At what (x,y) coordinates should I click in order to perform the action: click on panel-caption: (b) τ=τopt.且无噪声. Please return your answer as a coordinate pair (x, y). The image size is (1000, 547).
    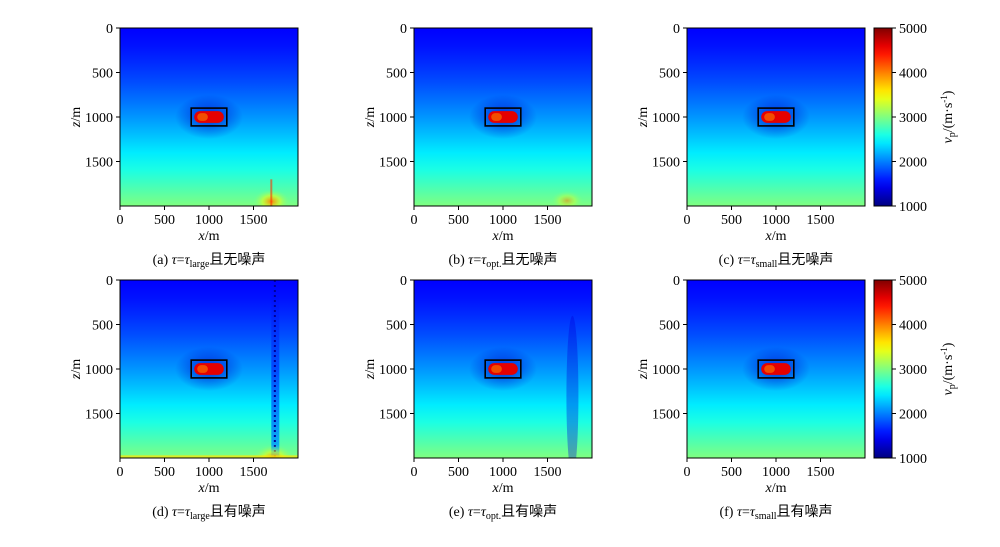
    Looking at the image, I should click on (502, 261).